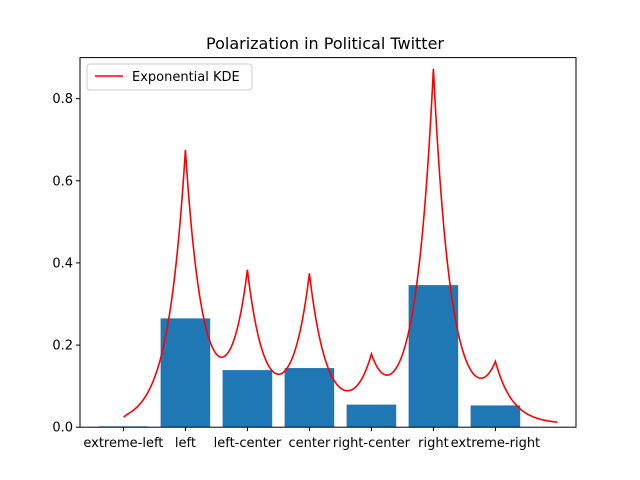 This screenshot has width=640, height=480. What do you see at coordinates (62, 263) in the screenshot?
I see `y-tick-label-2: 0.4` at bounding box center [62, 263].